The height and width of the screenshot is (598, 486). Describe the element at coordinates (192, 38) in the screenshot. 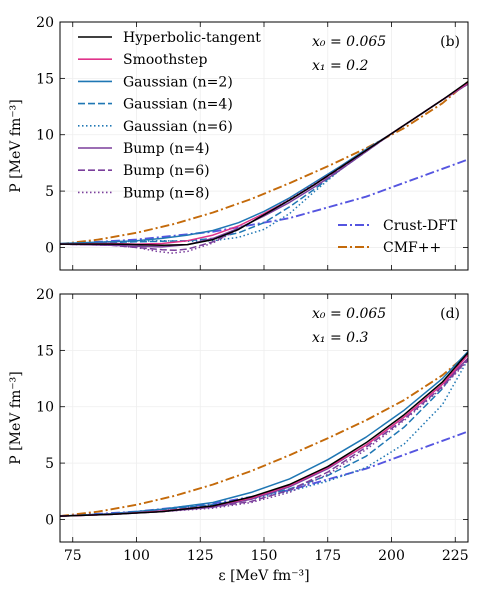

I see `legend-label-hyperbolic-tangent: Hyperbolic-tangent` at that location.